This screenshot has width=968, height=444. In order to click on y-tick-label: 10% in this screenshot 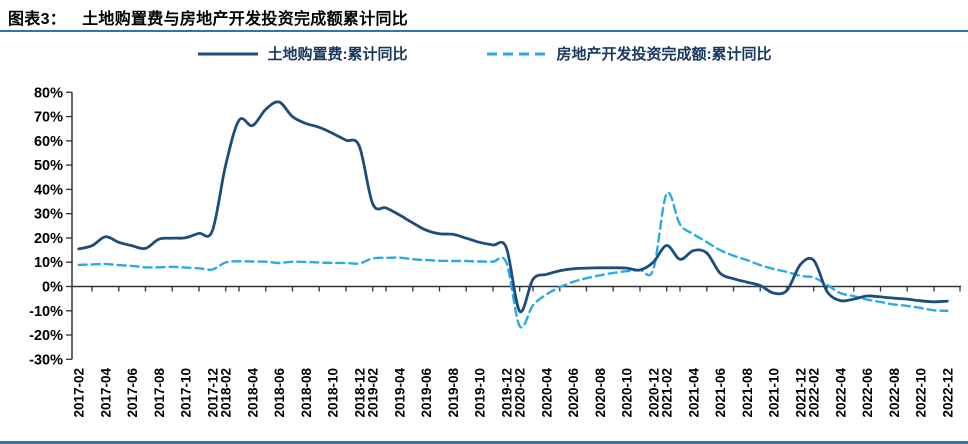, I will do `click(48, 263)`.